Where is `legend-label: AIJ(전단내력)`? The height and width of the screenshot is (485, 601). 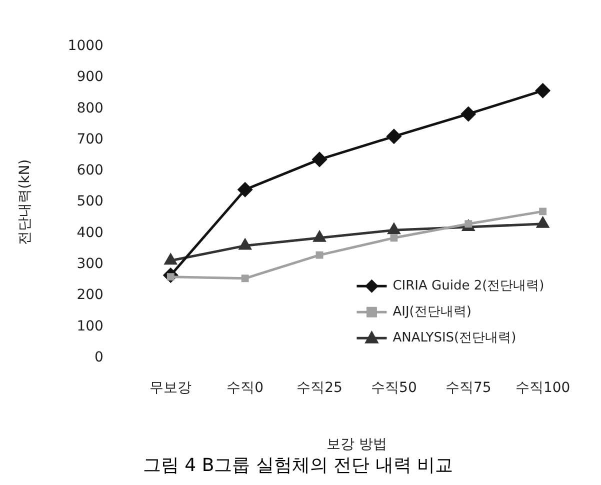
legend-label: AIJ(전단내력) is located at coordinates (432, 312).